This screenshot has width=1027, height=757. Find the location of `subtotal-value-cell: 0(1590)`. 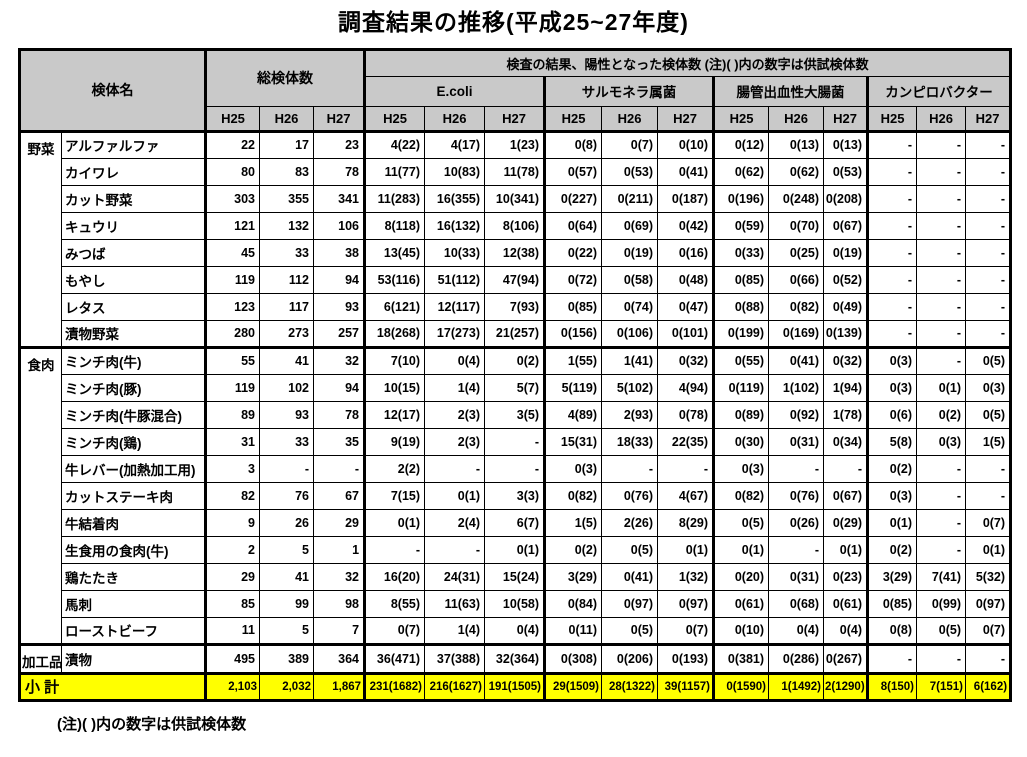

subtotal-value-cell: 0(1590) is located at coordinates (741, 686).